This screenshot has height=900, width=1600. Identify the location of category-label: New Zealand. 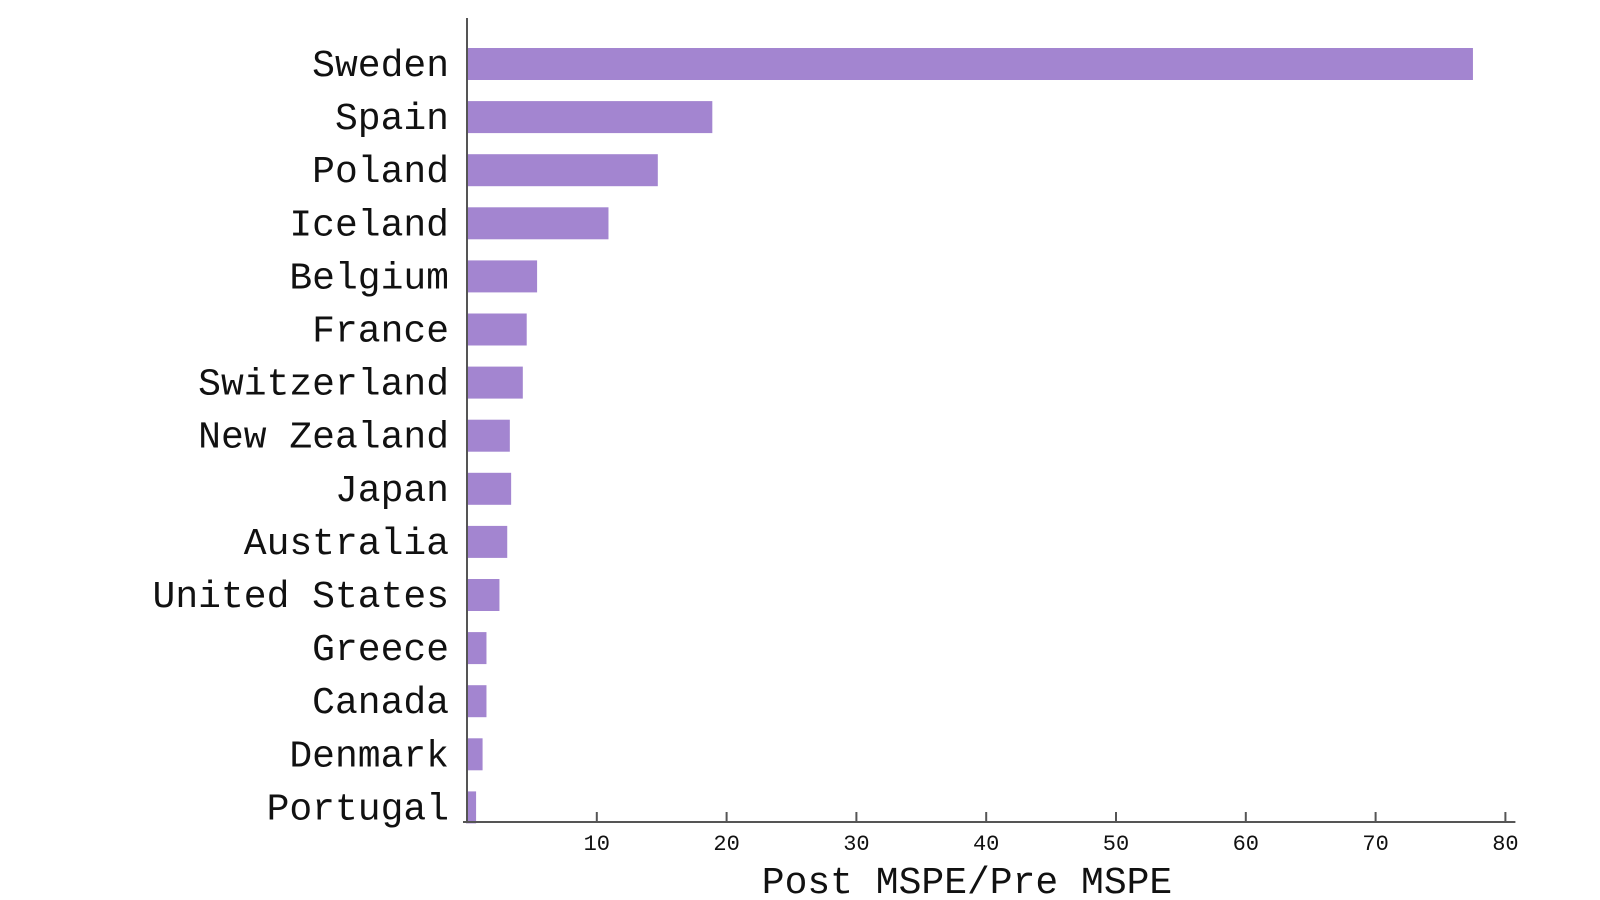
(323, 438).